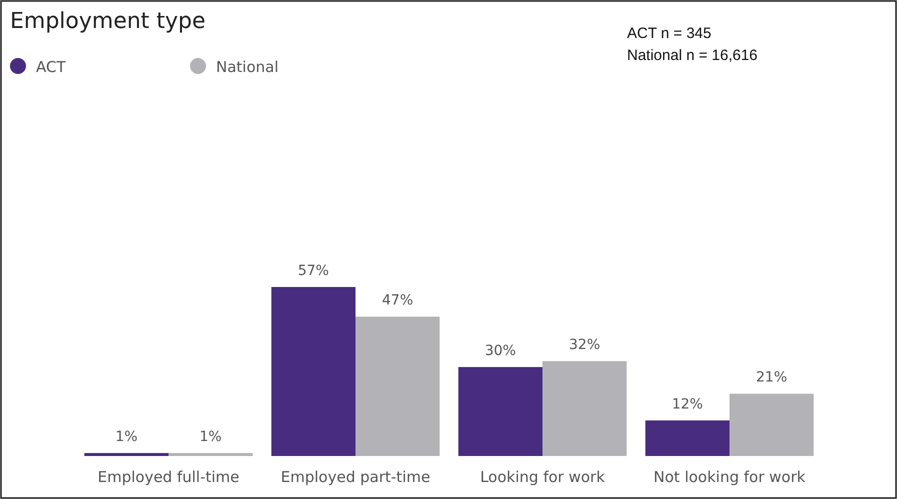 The height and width of the screenshot is (499, 897). I want to click on text: National n = 16,616, so click(692, 55).